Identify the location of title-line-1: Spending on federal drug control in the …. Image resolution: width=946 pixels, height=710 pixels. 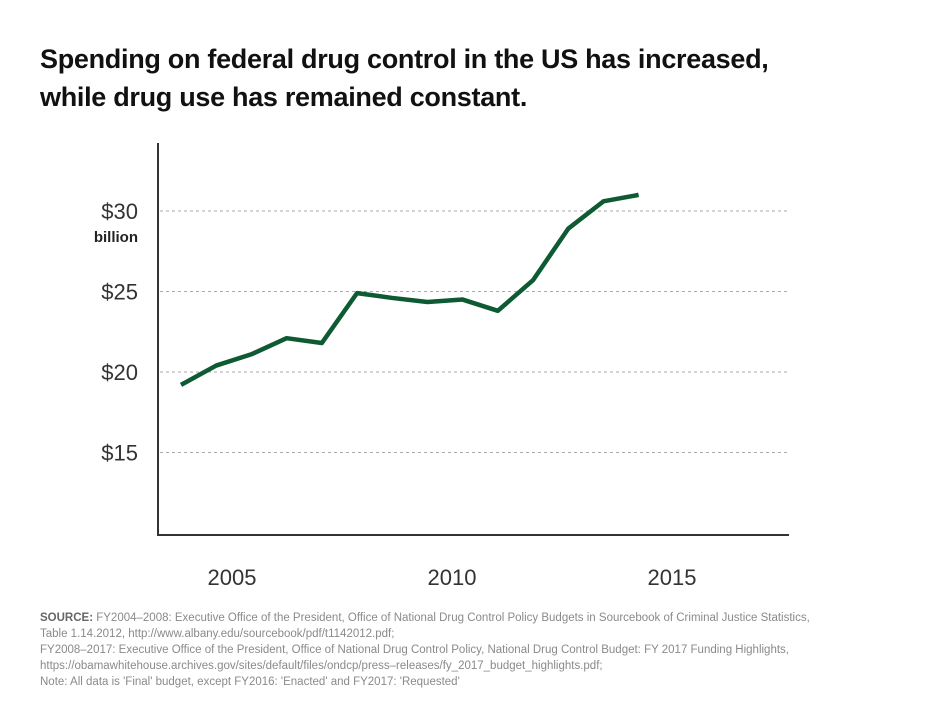
(404, 59).